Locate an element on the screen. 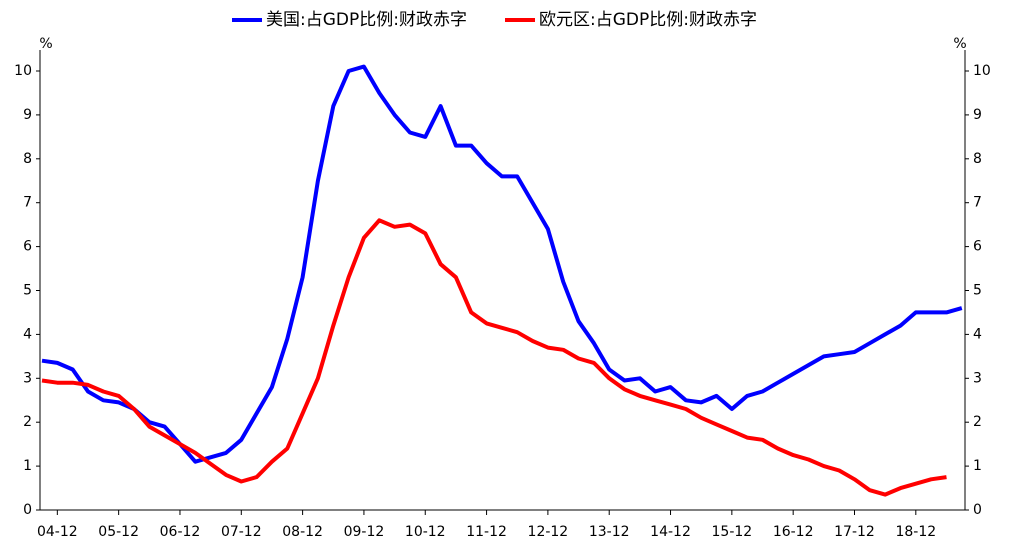  x-tick-label: 16-12 is located at coordinates (793, 532).